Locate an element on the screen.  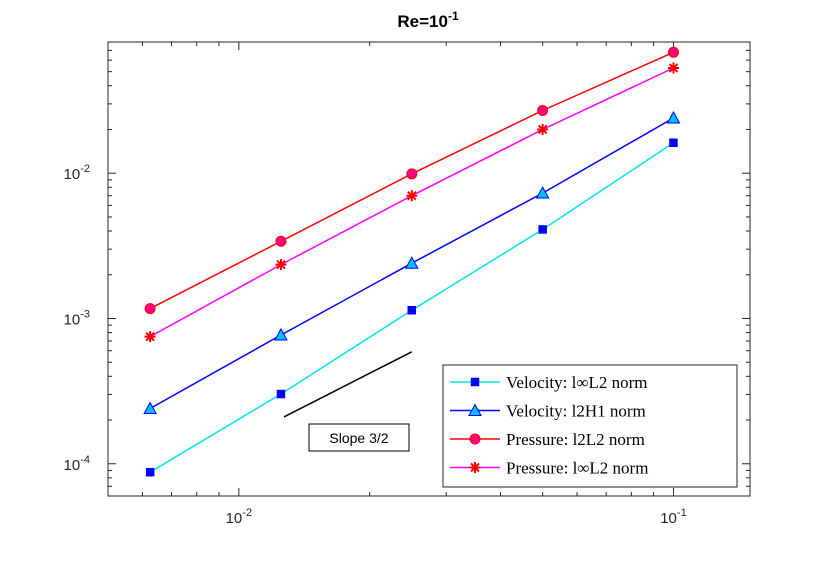
legend-box is located at coordinates (590, 426).